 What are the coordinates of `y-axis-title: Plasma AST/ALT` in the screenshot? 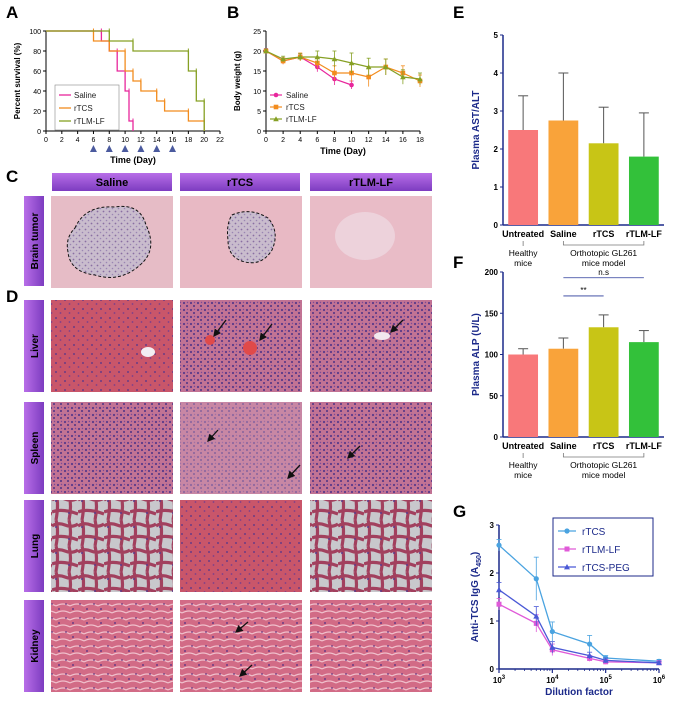 It's located at (476, 130).